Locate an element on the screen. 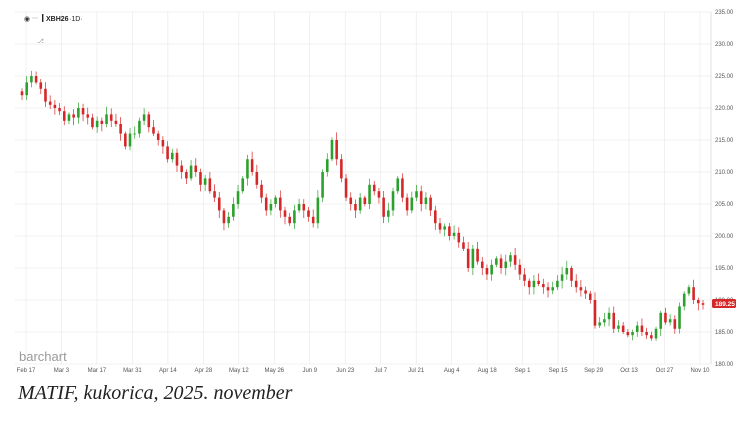 This screenshot has width=750, height=422. note-marker-icon: ⎇ is located at coordinates (40, 41).